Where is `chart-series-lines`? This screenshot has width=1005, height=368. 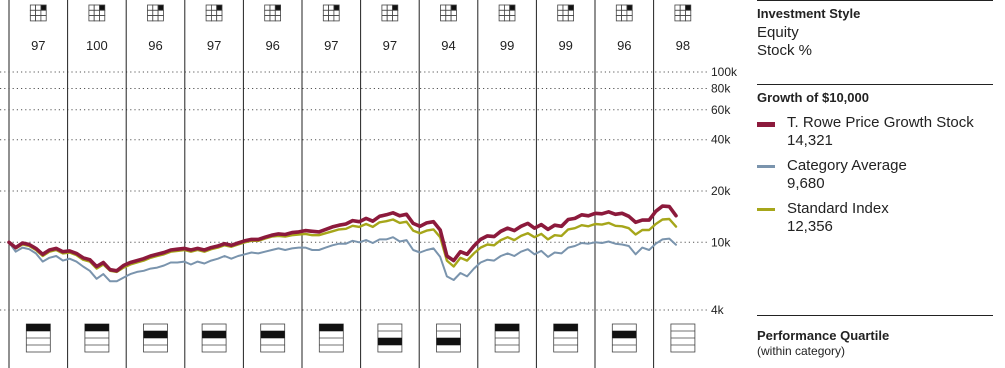
chart-series-lines is located at coordinates (342, 243).